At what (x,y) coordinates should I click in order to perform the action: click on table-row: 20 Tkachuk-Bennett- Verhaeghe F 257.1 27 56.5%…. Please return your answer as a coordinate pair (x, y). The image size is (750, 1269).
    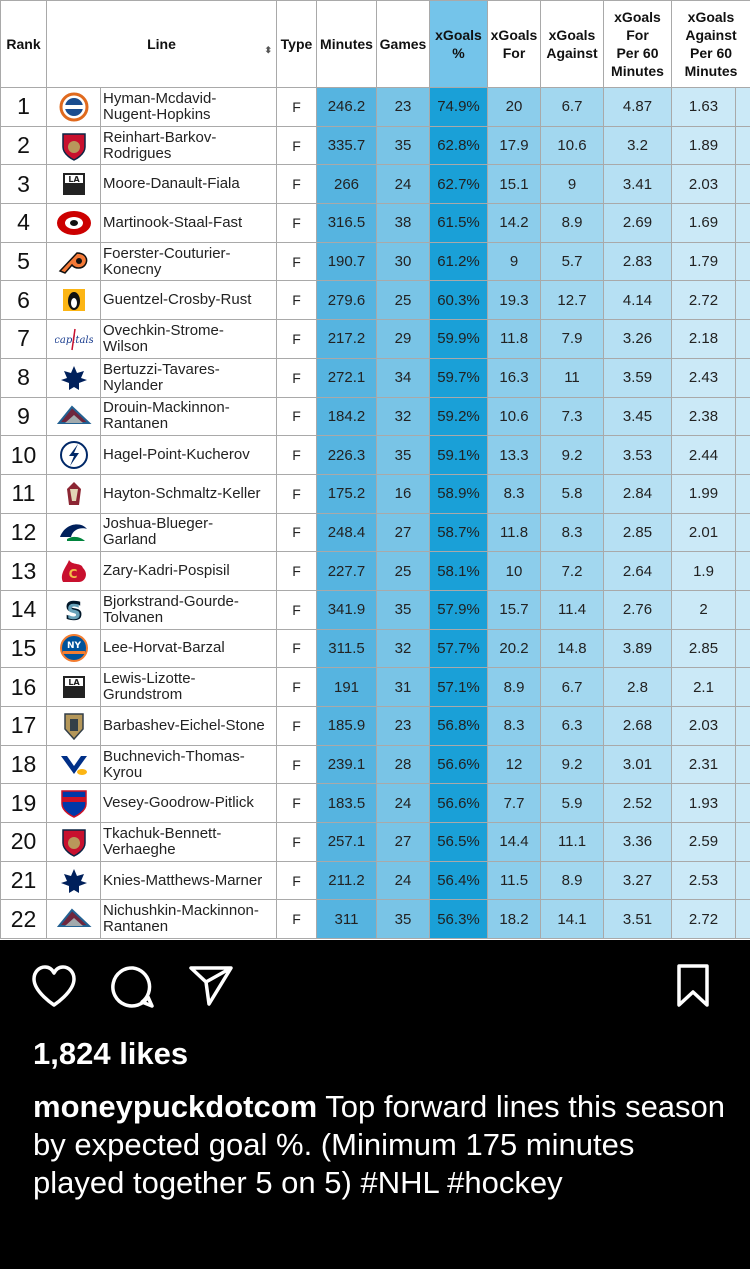
    Looking at the image, I should click on (375, 842).